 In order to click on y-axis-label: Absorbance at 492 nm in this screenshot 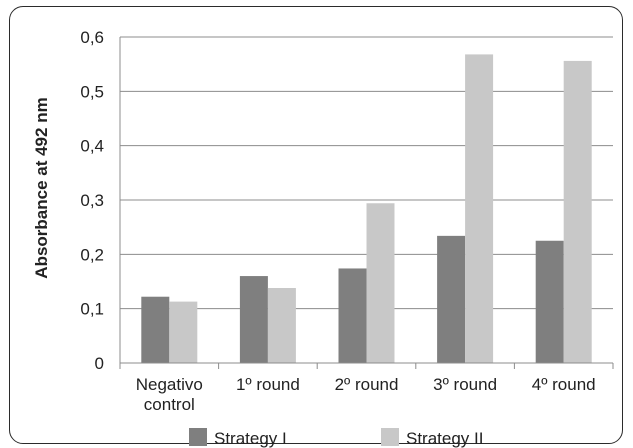, I will do `click(41, 187)`.